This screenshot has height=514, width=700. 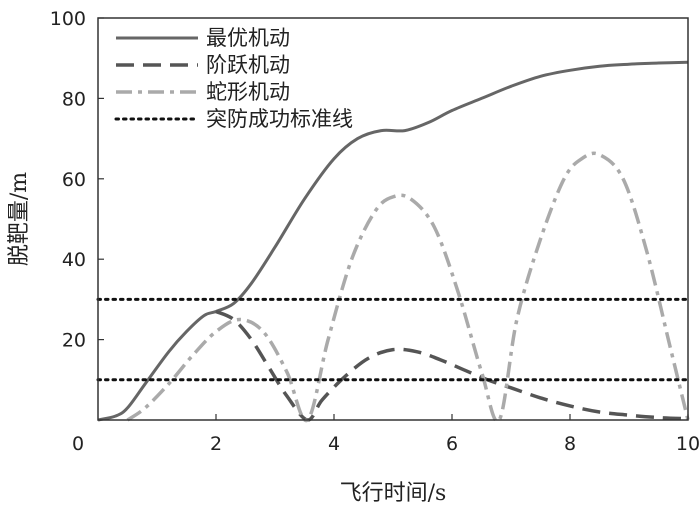 What do you see at coordinates (570, 444) in the screenshot?
I see `x-tick-label: 8` at bounding box center [570, 444].